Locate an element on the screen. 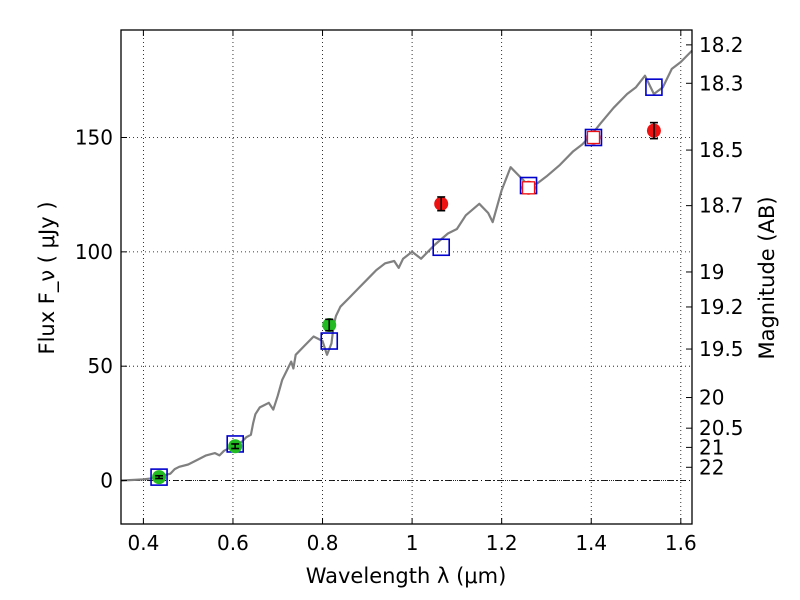  x-tick-label: 1.4 is located at coordinates (591, 543).